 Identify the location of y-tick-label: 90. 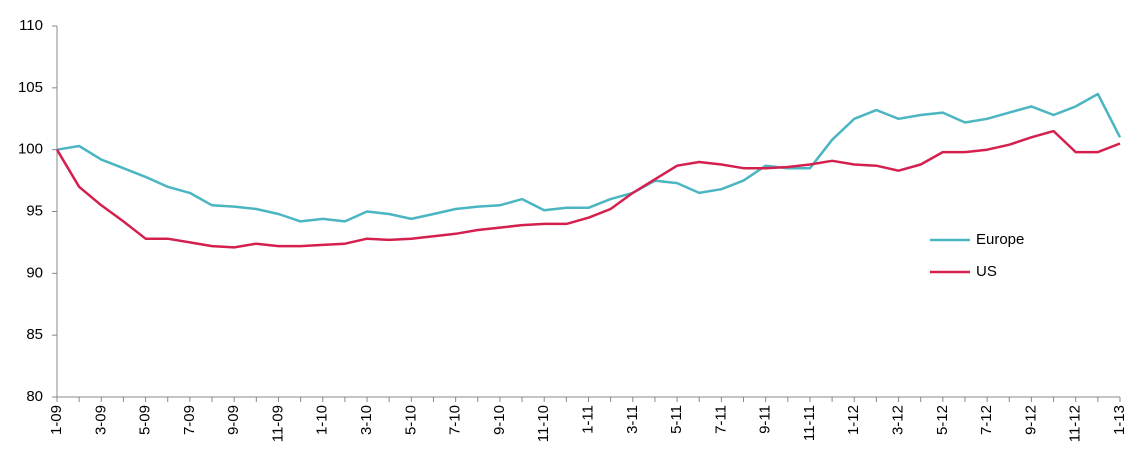
(34, 272).